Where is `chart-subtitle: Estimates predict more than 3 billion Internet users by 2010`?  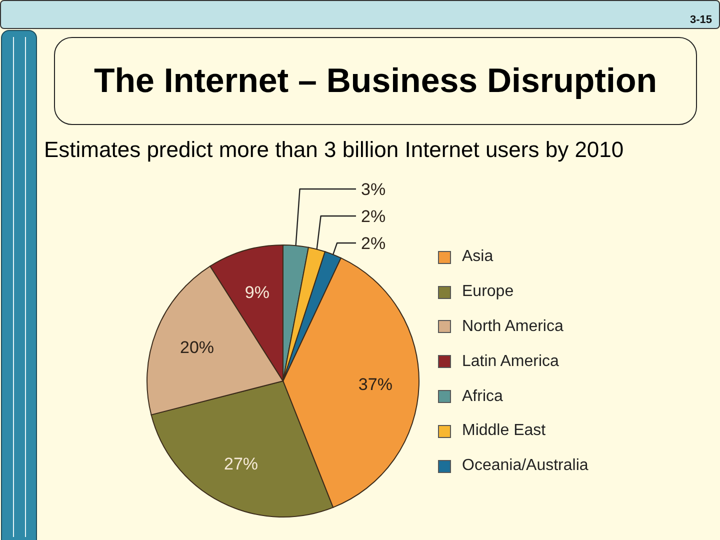 chart-subtitle: Estimates predict more than 3 billion Internet users by 2010 is located at coordinates (334, 149).